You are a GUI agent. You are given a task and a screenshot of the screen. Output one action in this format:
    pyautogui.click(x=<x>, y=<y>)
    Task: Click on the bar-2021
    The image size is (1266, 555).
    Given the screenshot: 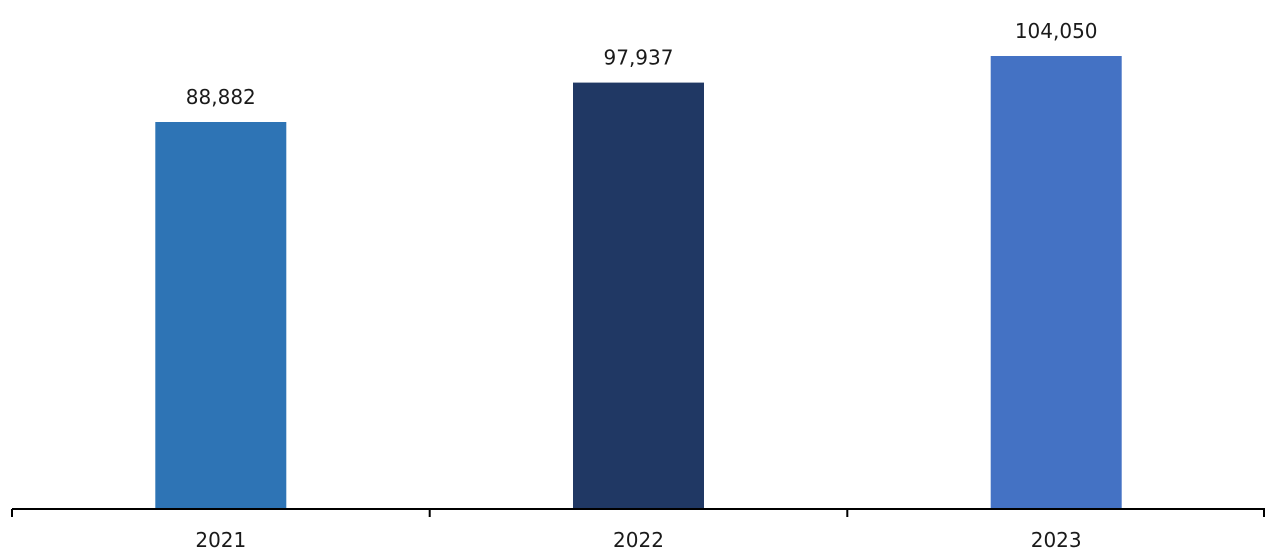 What is the action you would take?
    pyautogui.click(x=221, y=315)
    